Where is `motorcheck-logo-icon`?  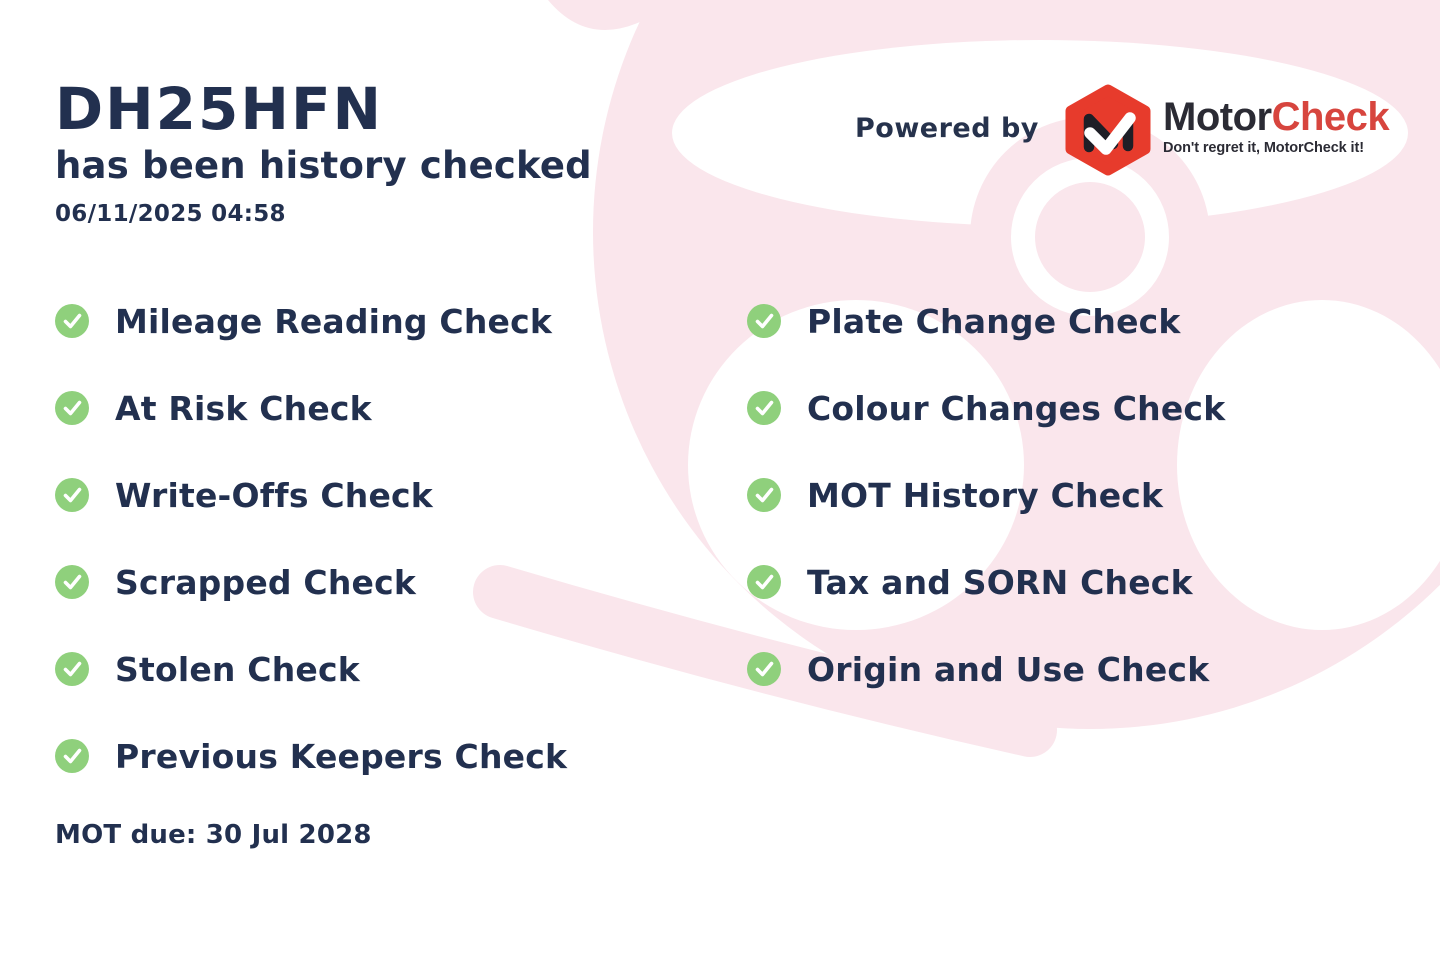
motorcheck-logo-icon is located at coordinates (1108, 130).